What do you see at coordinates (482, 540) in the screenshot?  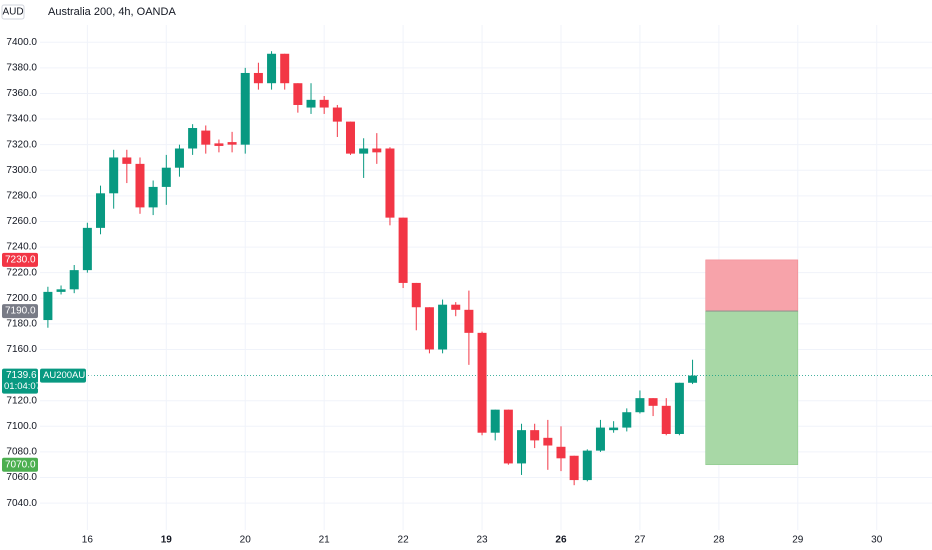 I see `x-tick-label: 23` at bounding box center [482, 540].